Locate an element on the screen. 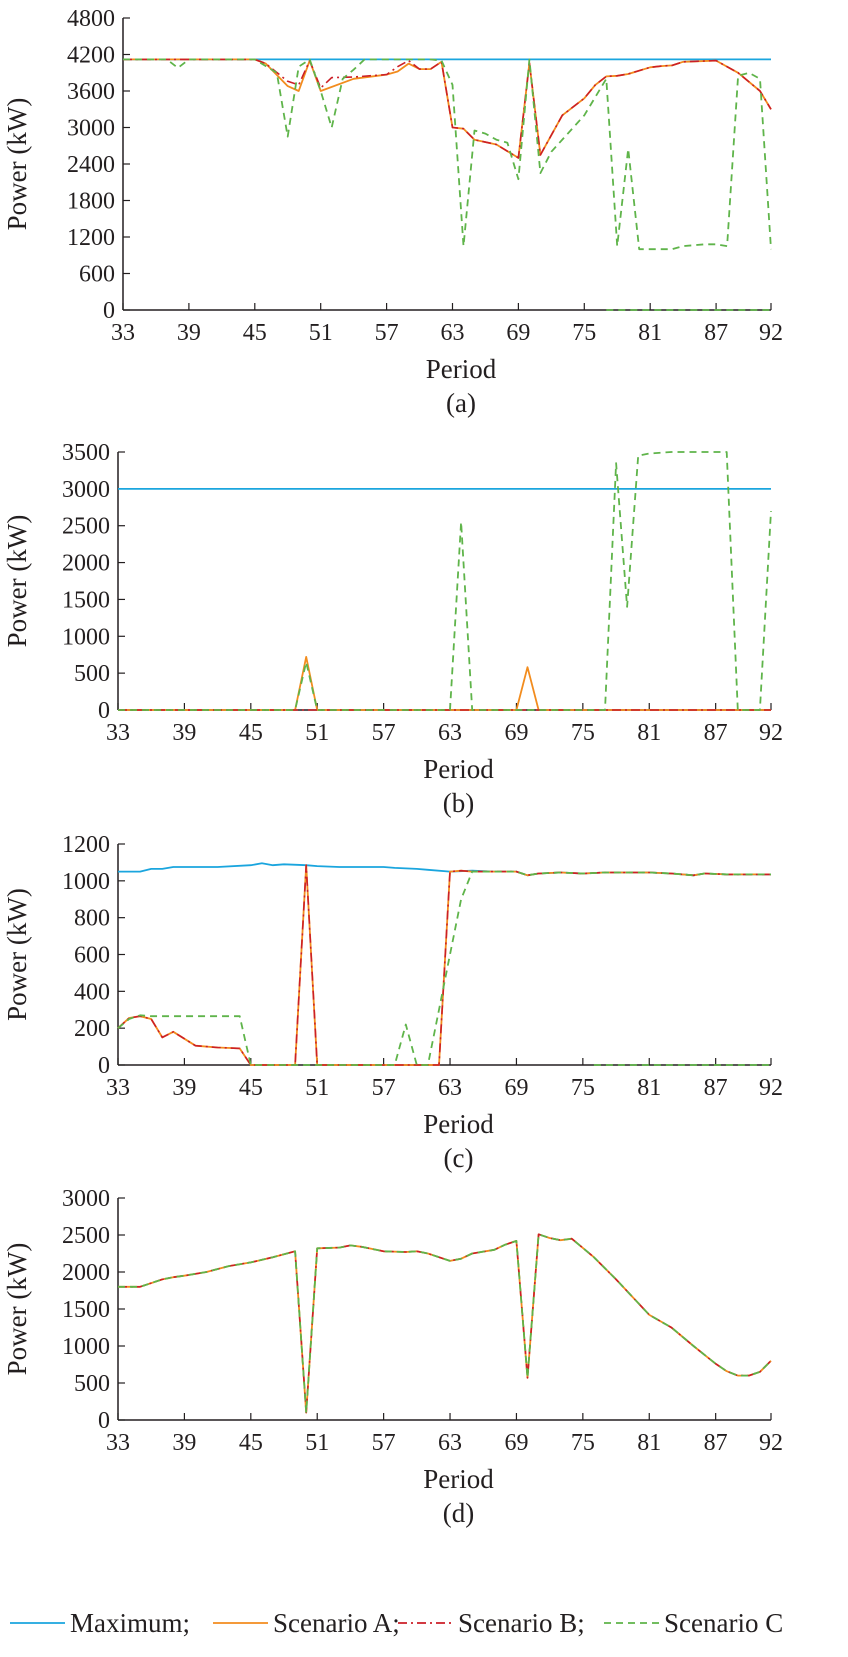 The height and width of the screenshot is (1657, 848). y-tick-label: 3600 is located at coordinates (91, 92).